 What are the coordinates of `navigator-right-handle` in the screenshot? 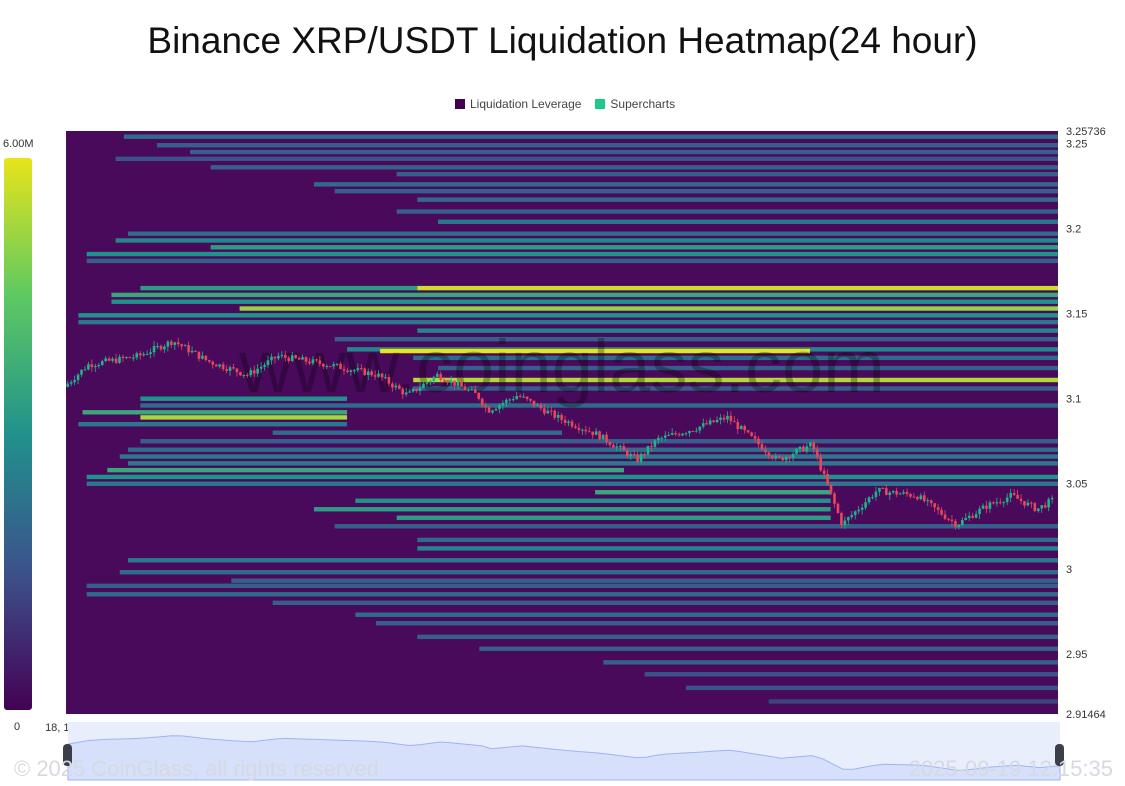 It's located at (1059, 755).